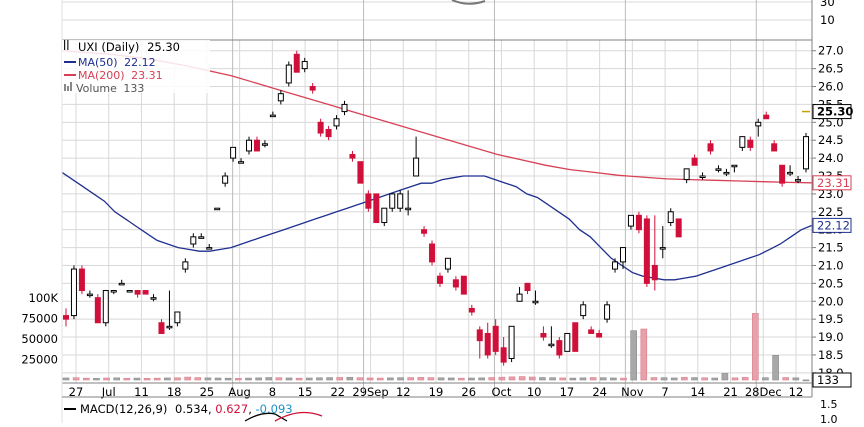 This screenshot has width=864, height=427. What do you see at coordinates (502, 392) in the screenshot?
I see `time-tick-label: Oct` at bounding box center [502, 392].